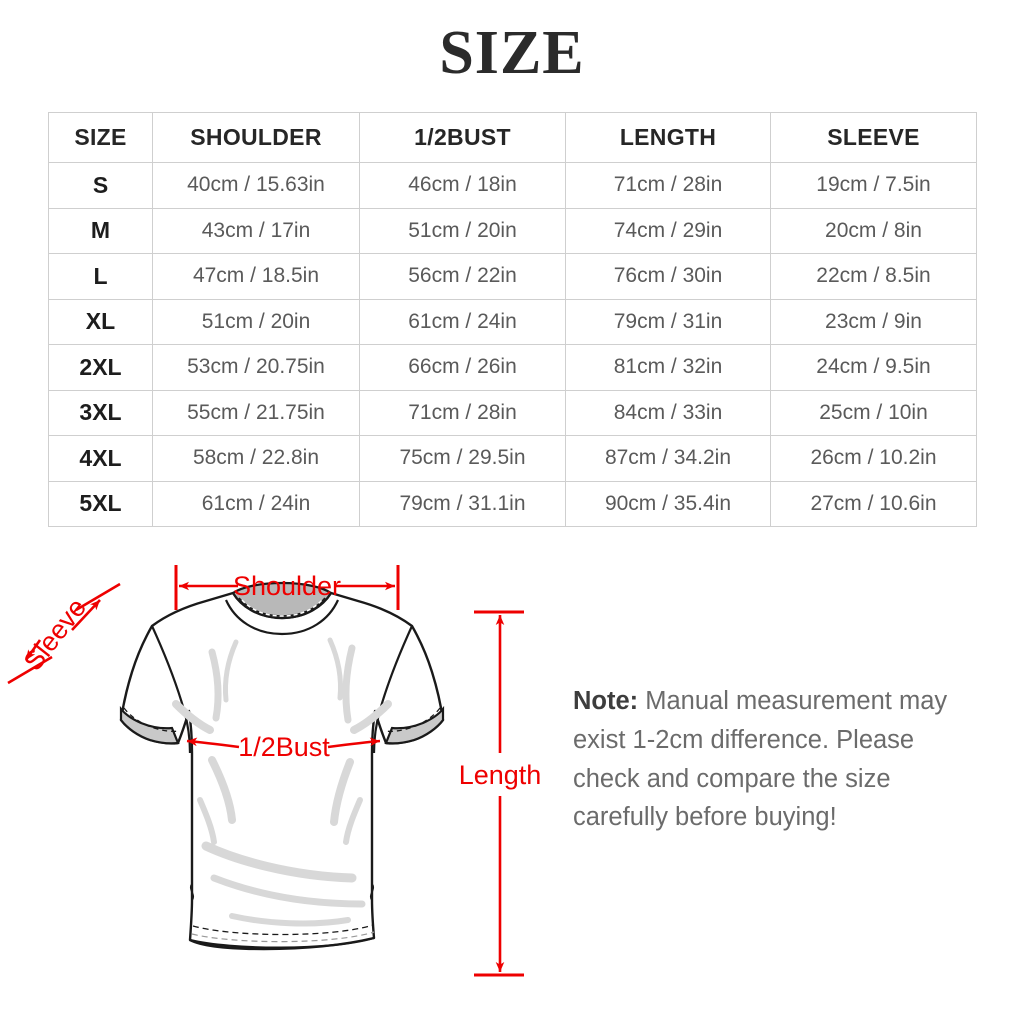  What do you see at coordinates (30, 670) in the screenshot?
I see `sleeve-tick-lower` at bounding box center [30, 670].